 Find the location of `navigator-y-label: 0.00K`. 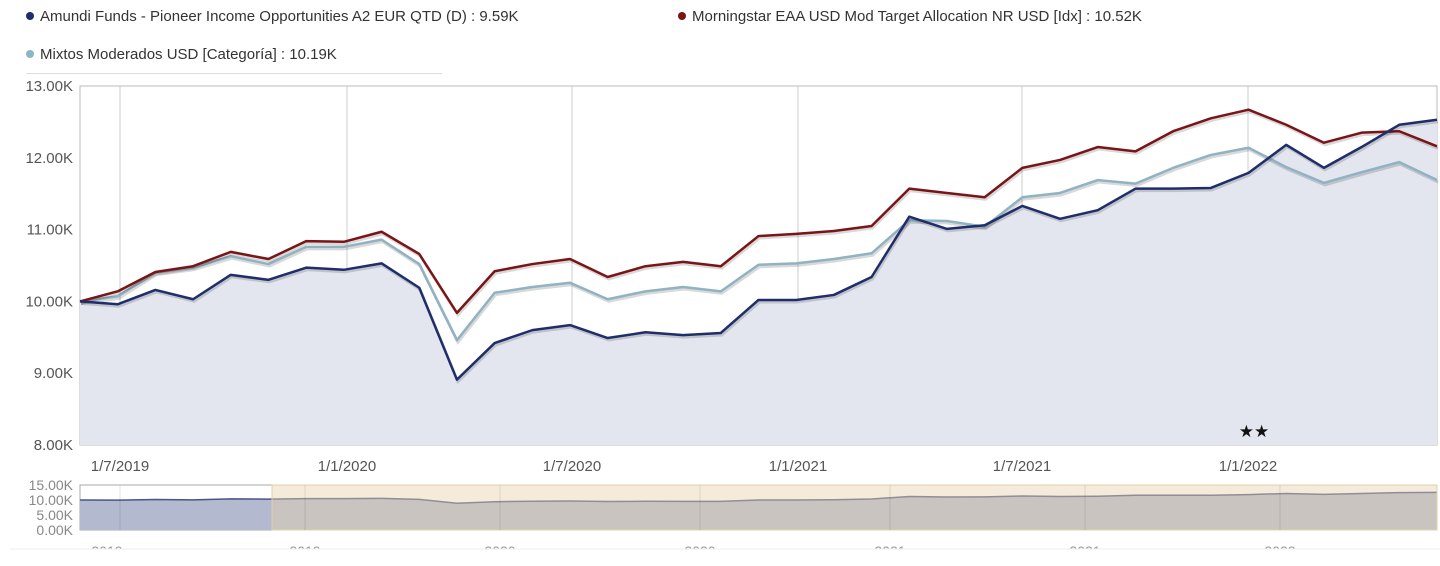

navigator-y-label: 0.00K is located at coordinates (54, 530).